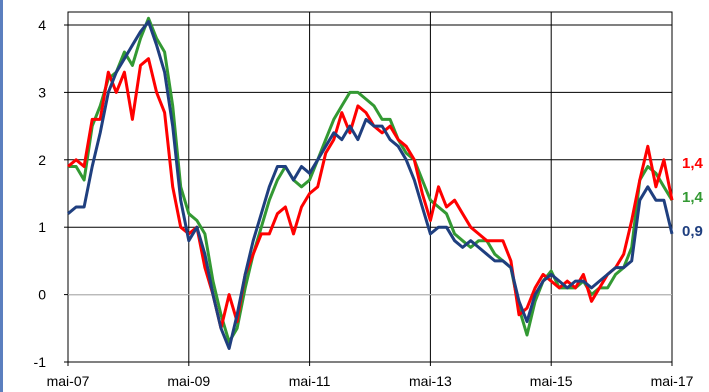 The width and height of the screenshot is (709, 392). What do you see at coordinates (1, 196) in the screenshot?
I see `left-frame-bar` at bounding box center [1, 196].